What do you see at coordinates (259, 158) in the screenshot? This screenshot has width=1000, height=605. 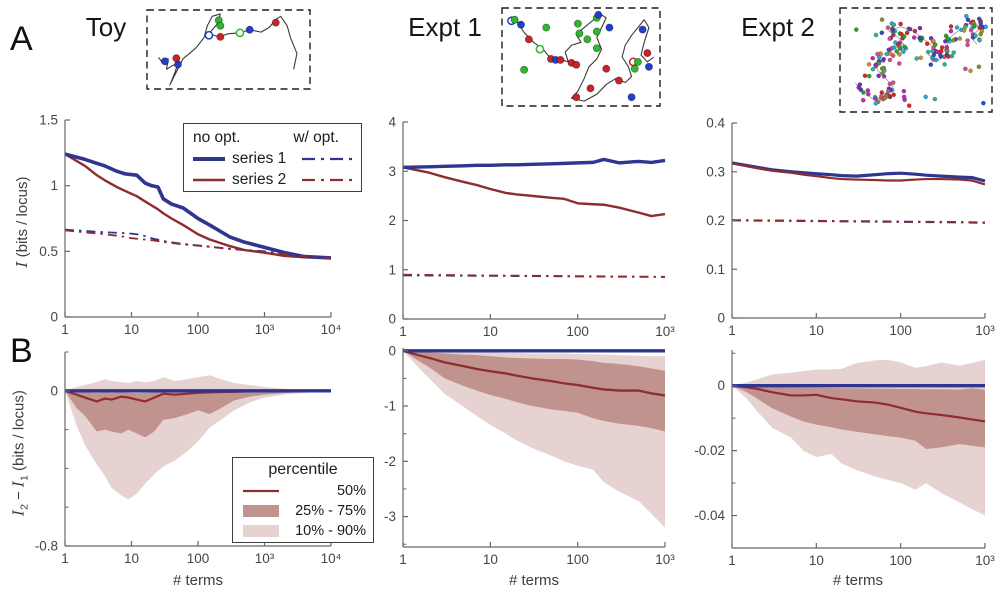 I see `legend-label-series1: series 1` at bounding box center [259, 158].